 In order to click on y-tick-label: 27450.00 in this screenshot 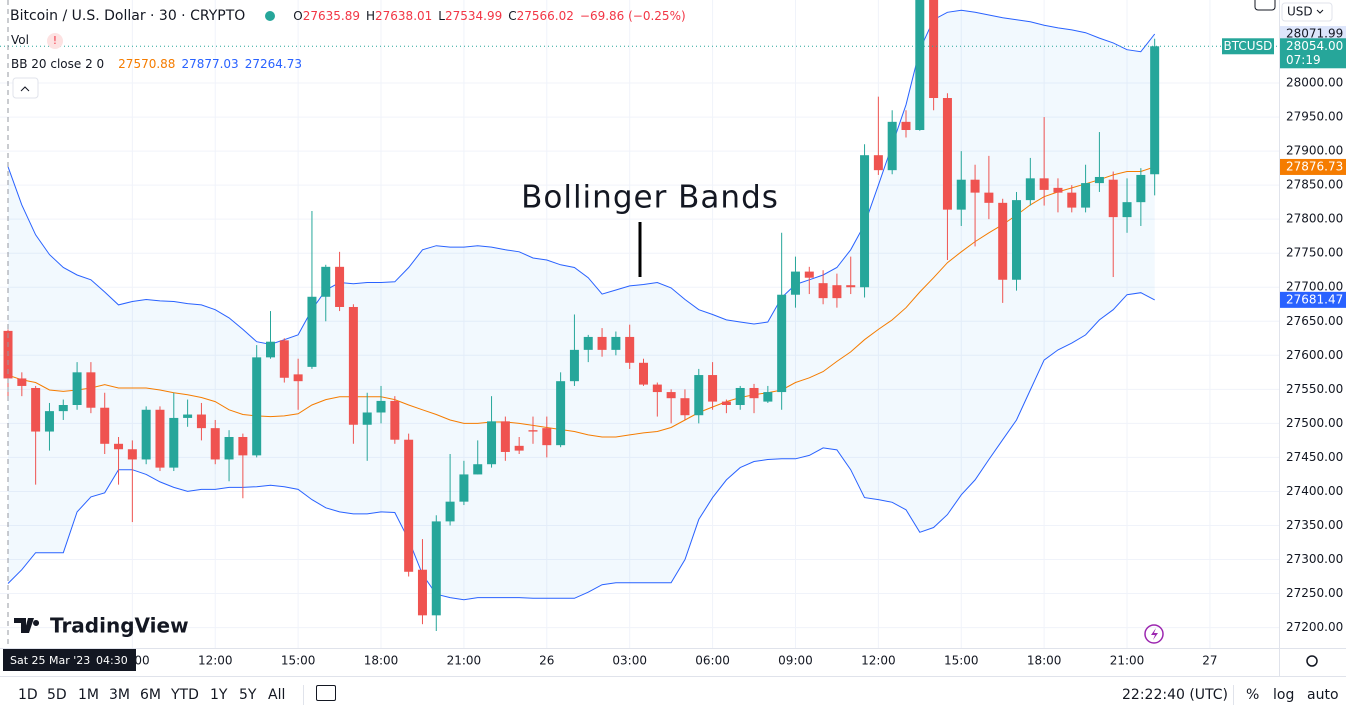, I will do `click(1314, 457)`.